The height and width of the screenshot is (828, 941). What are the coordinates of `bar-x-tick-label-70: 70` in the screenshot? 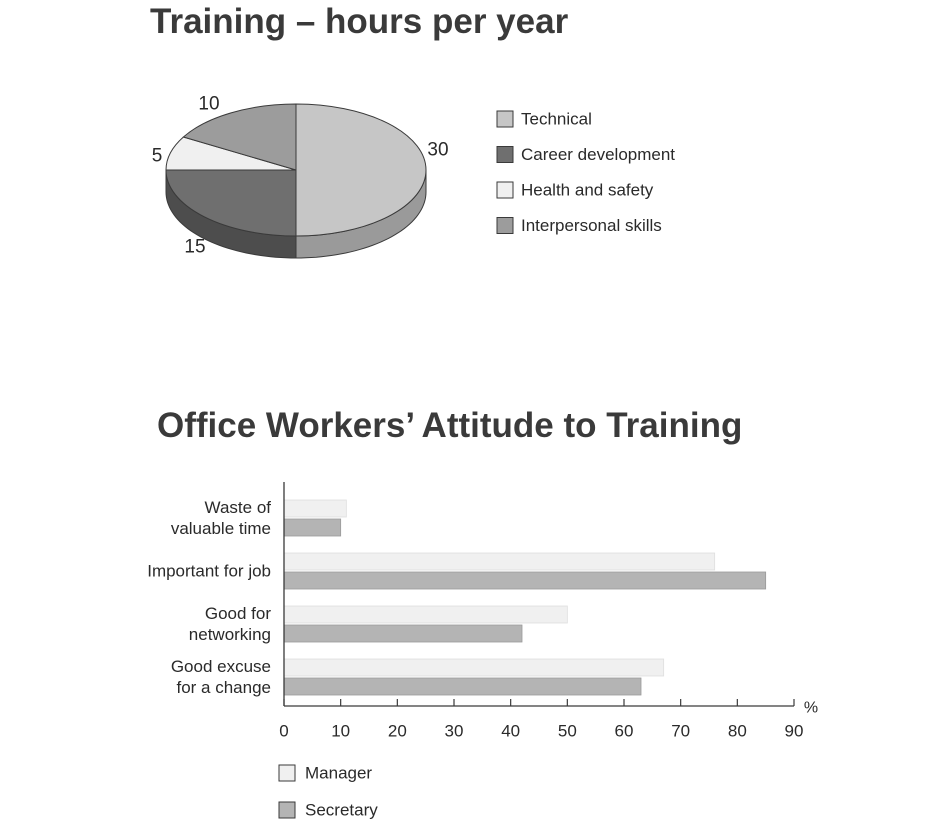 It's located at (680, 731).